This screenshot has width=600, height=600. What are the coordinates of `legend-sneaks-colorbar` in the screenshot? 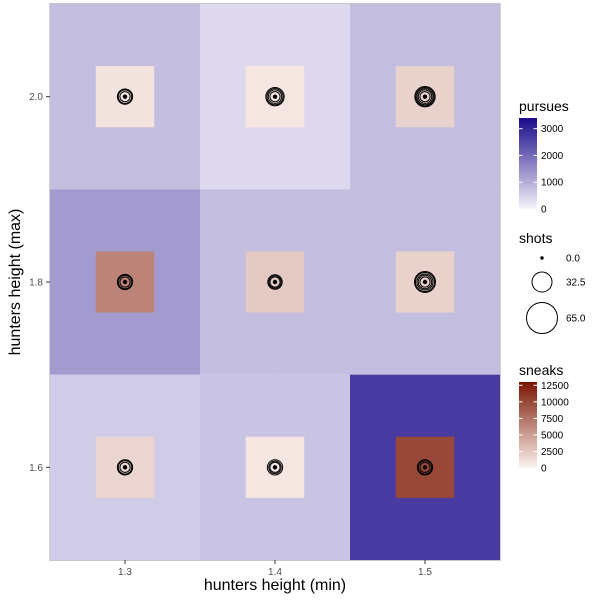 It's located at (528, 425).